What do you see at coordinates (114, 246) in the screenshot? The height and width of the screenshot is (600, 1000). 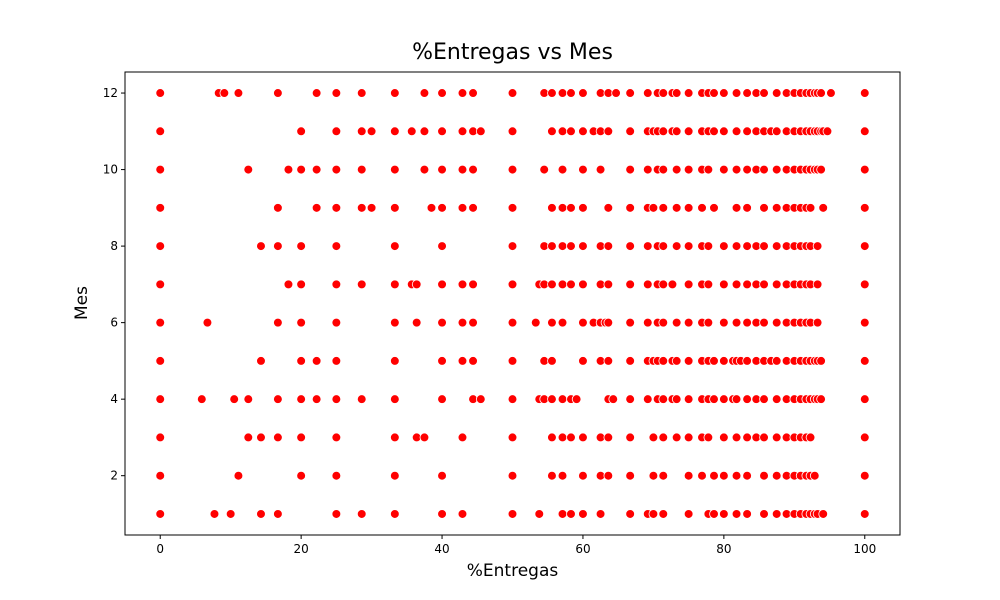 I see `y-tick-label: 8` at bounding box center [114, 246].